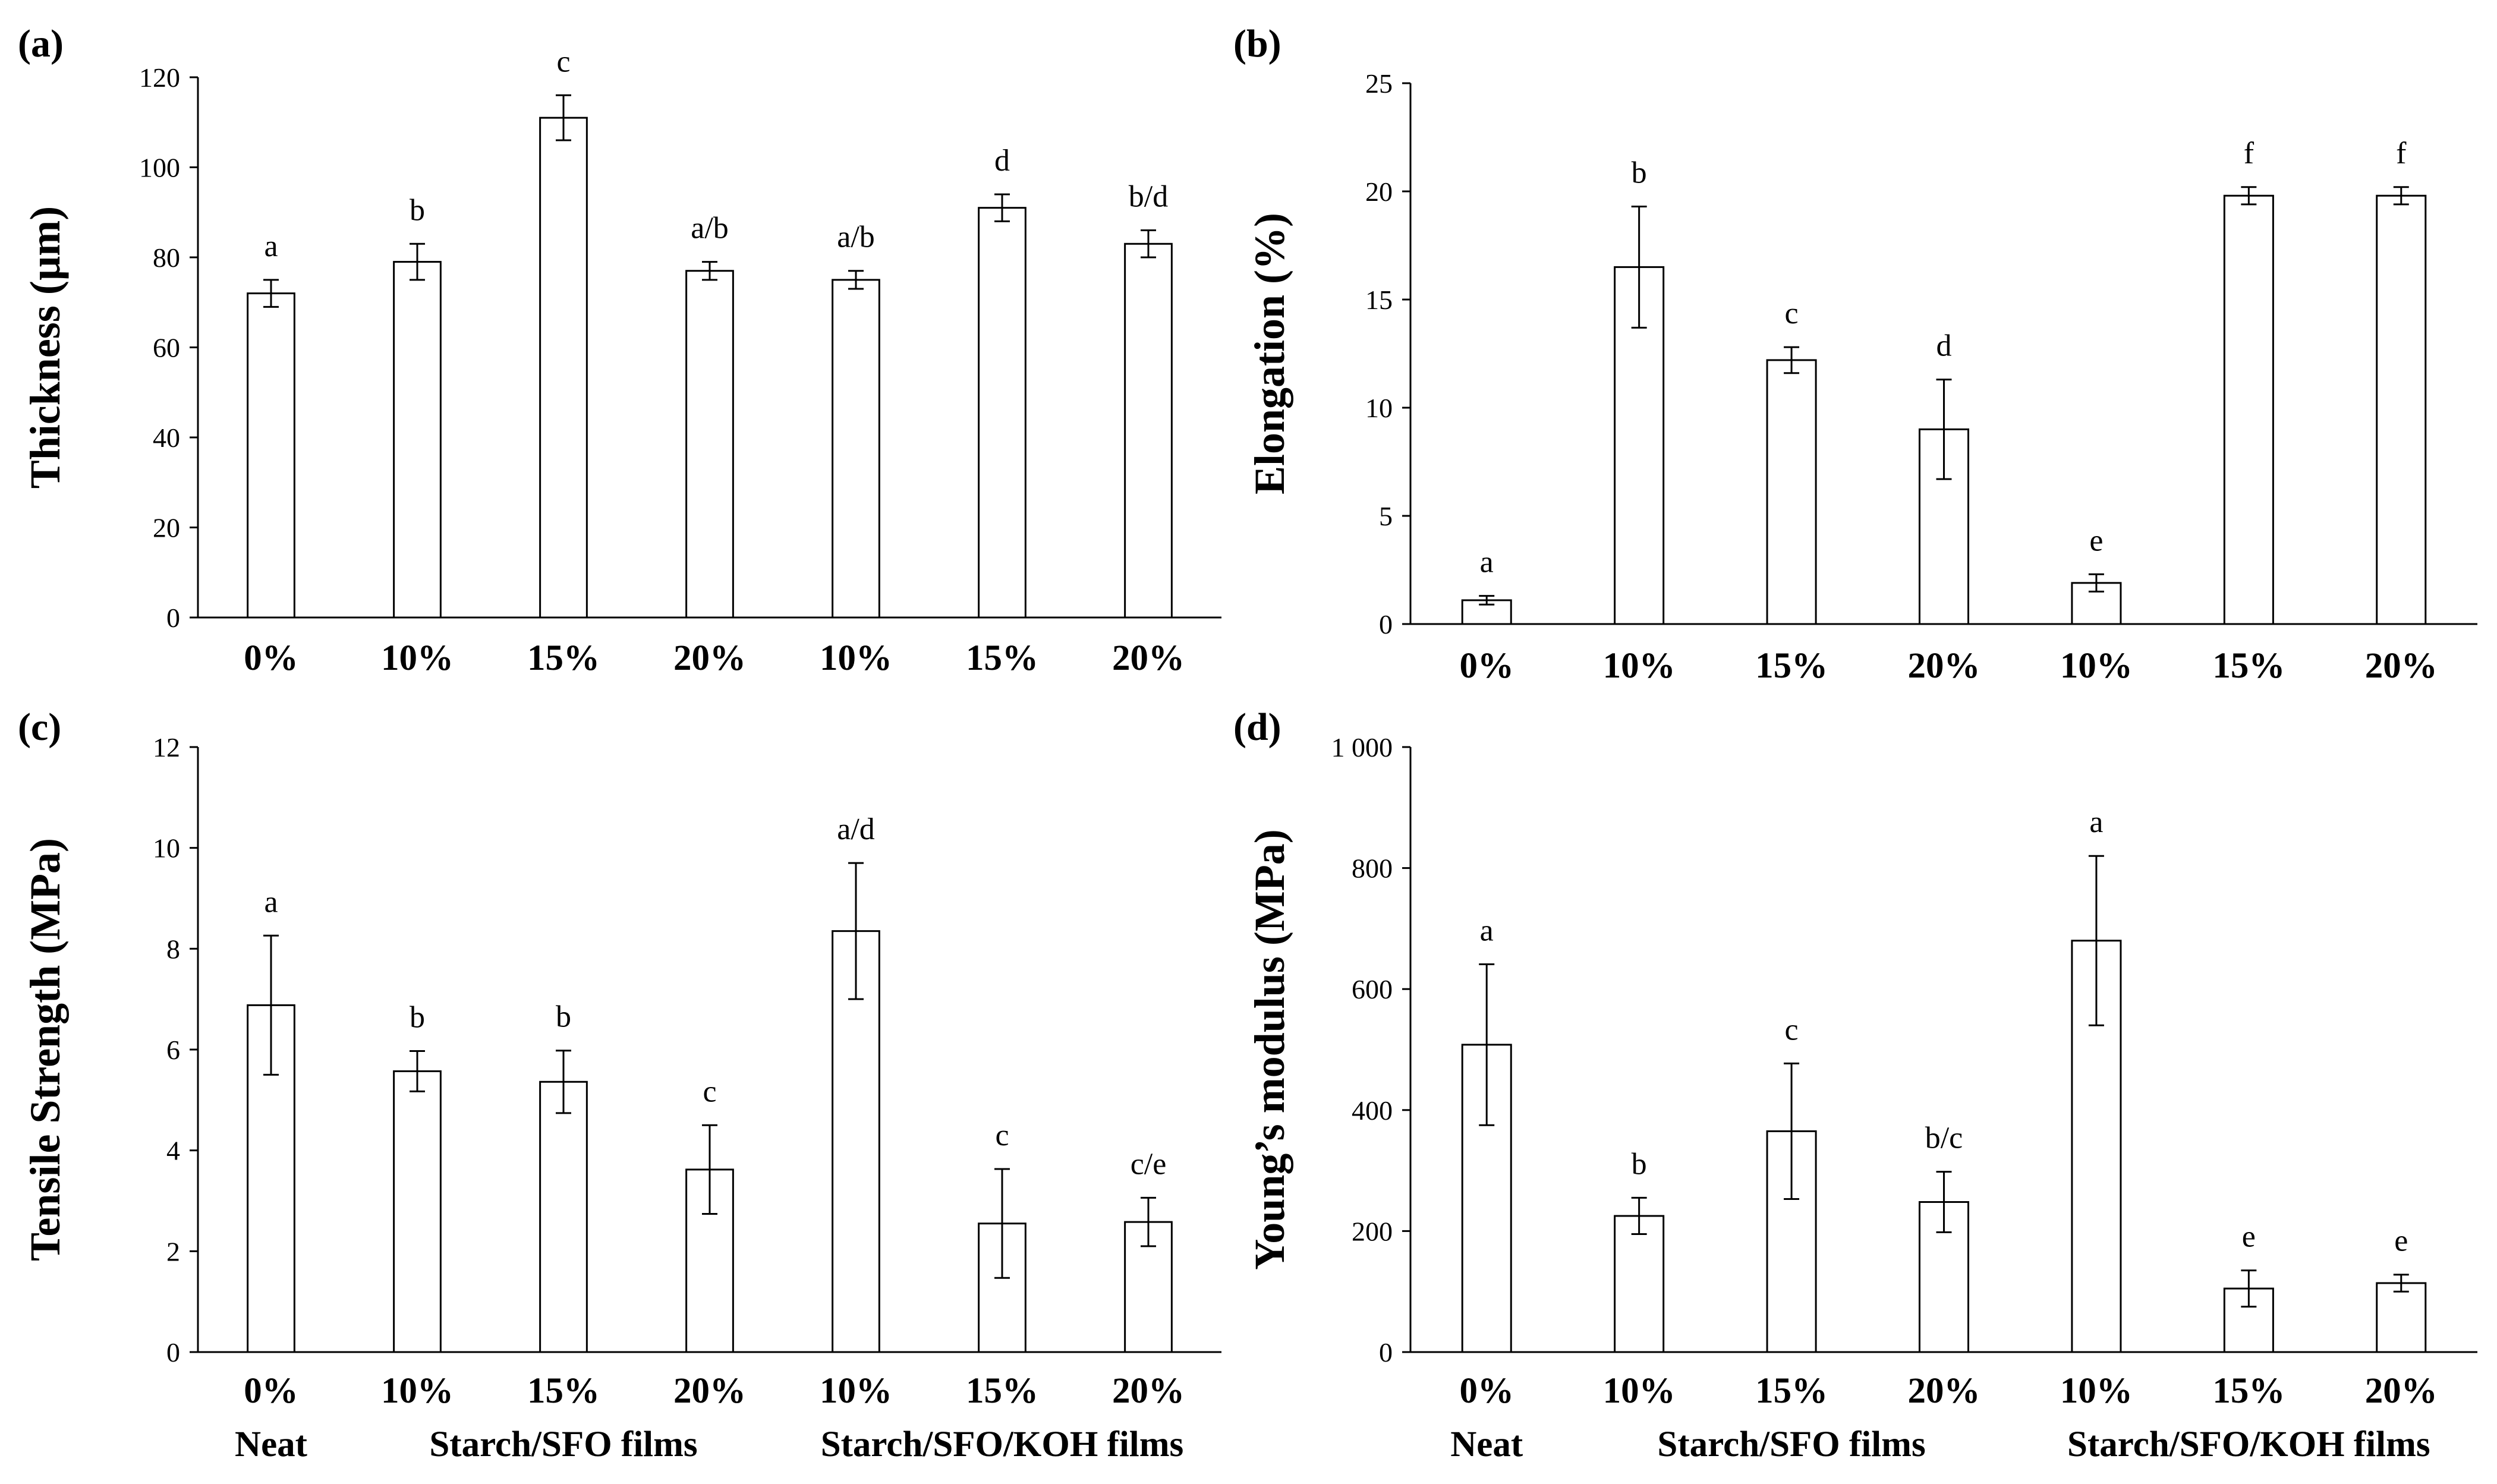 This screenshot has height=1484, width=2497. I want to click on y-tick-label: 12, so click(167, 747).